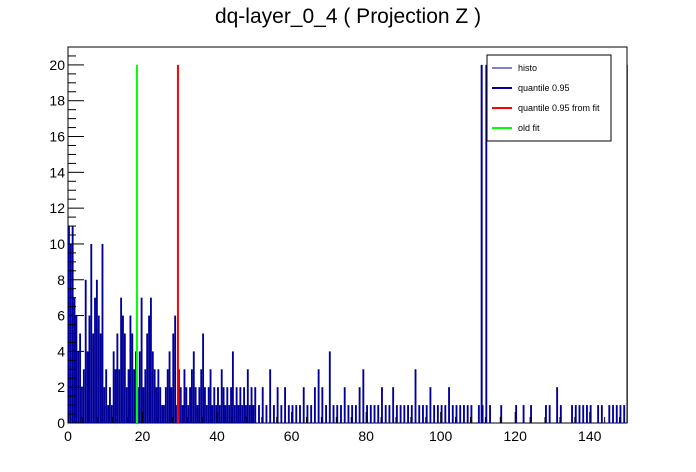 Image resolution: width=696 pixels, height=472 pixels. What do you see at coordinates (57, 244) in the screenshot?
I see `y-tick-label: 10` at bounding box center [57, 244].